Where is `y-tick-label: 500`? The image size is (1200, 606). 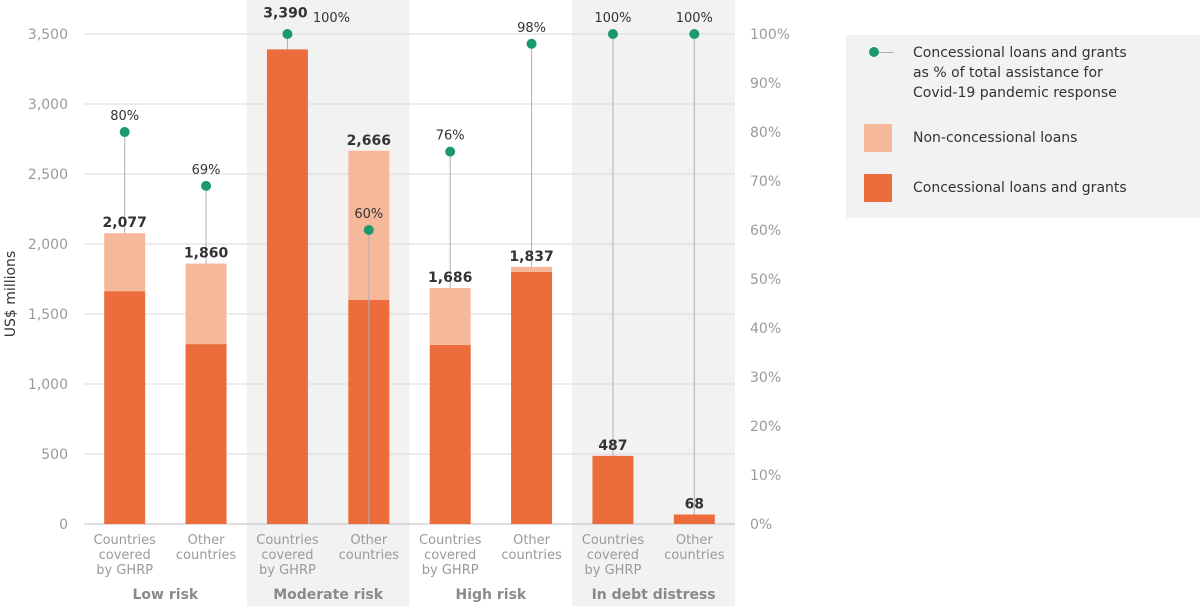
y-tick-label: 500 is located at coordinates (54, 455).